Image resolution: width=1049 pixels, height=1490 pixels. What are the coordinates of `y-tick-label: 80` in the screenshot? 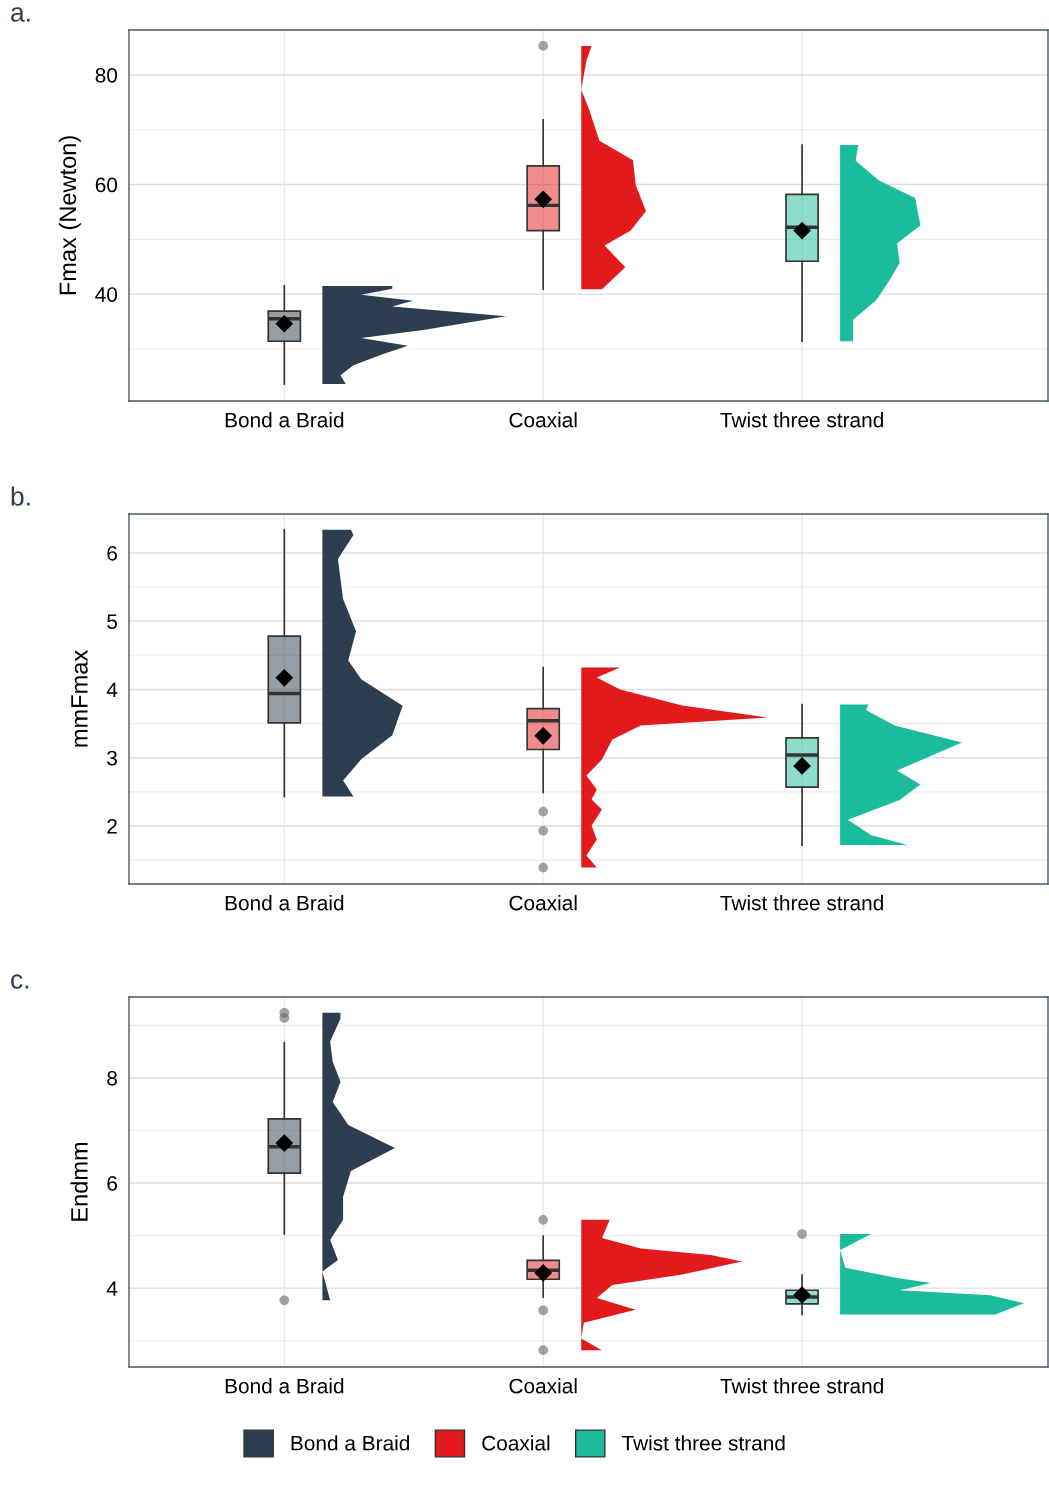 It's located at (106, 75).